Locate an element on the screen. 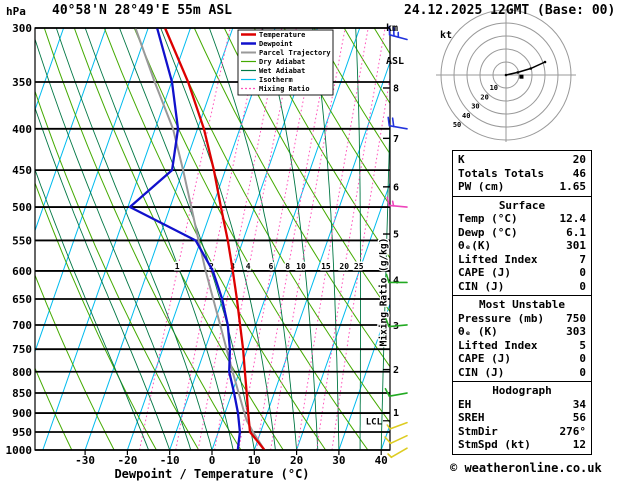 This screenshot has width=629, height=486. hodograph-ring-label: 10 is located at coordinates (494, 88).